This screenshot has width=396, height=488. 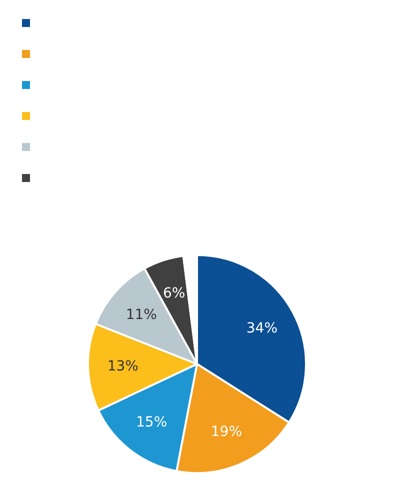 What do you see at coordinates (141, 314) in the screenshot?
I see `data-label: 11%` at bounding box center [141, 314].